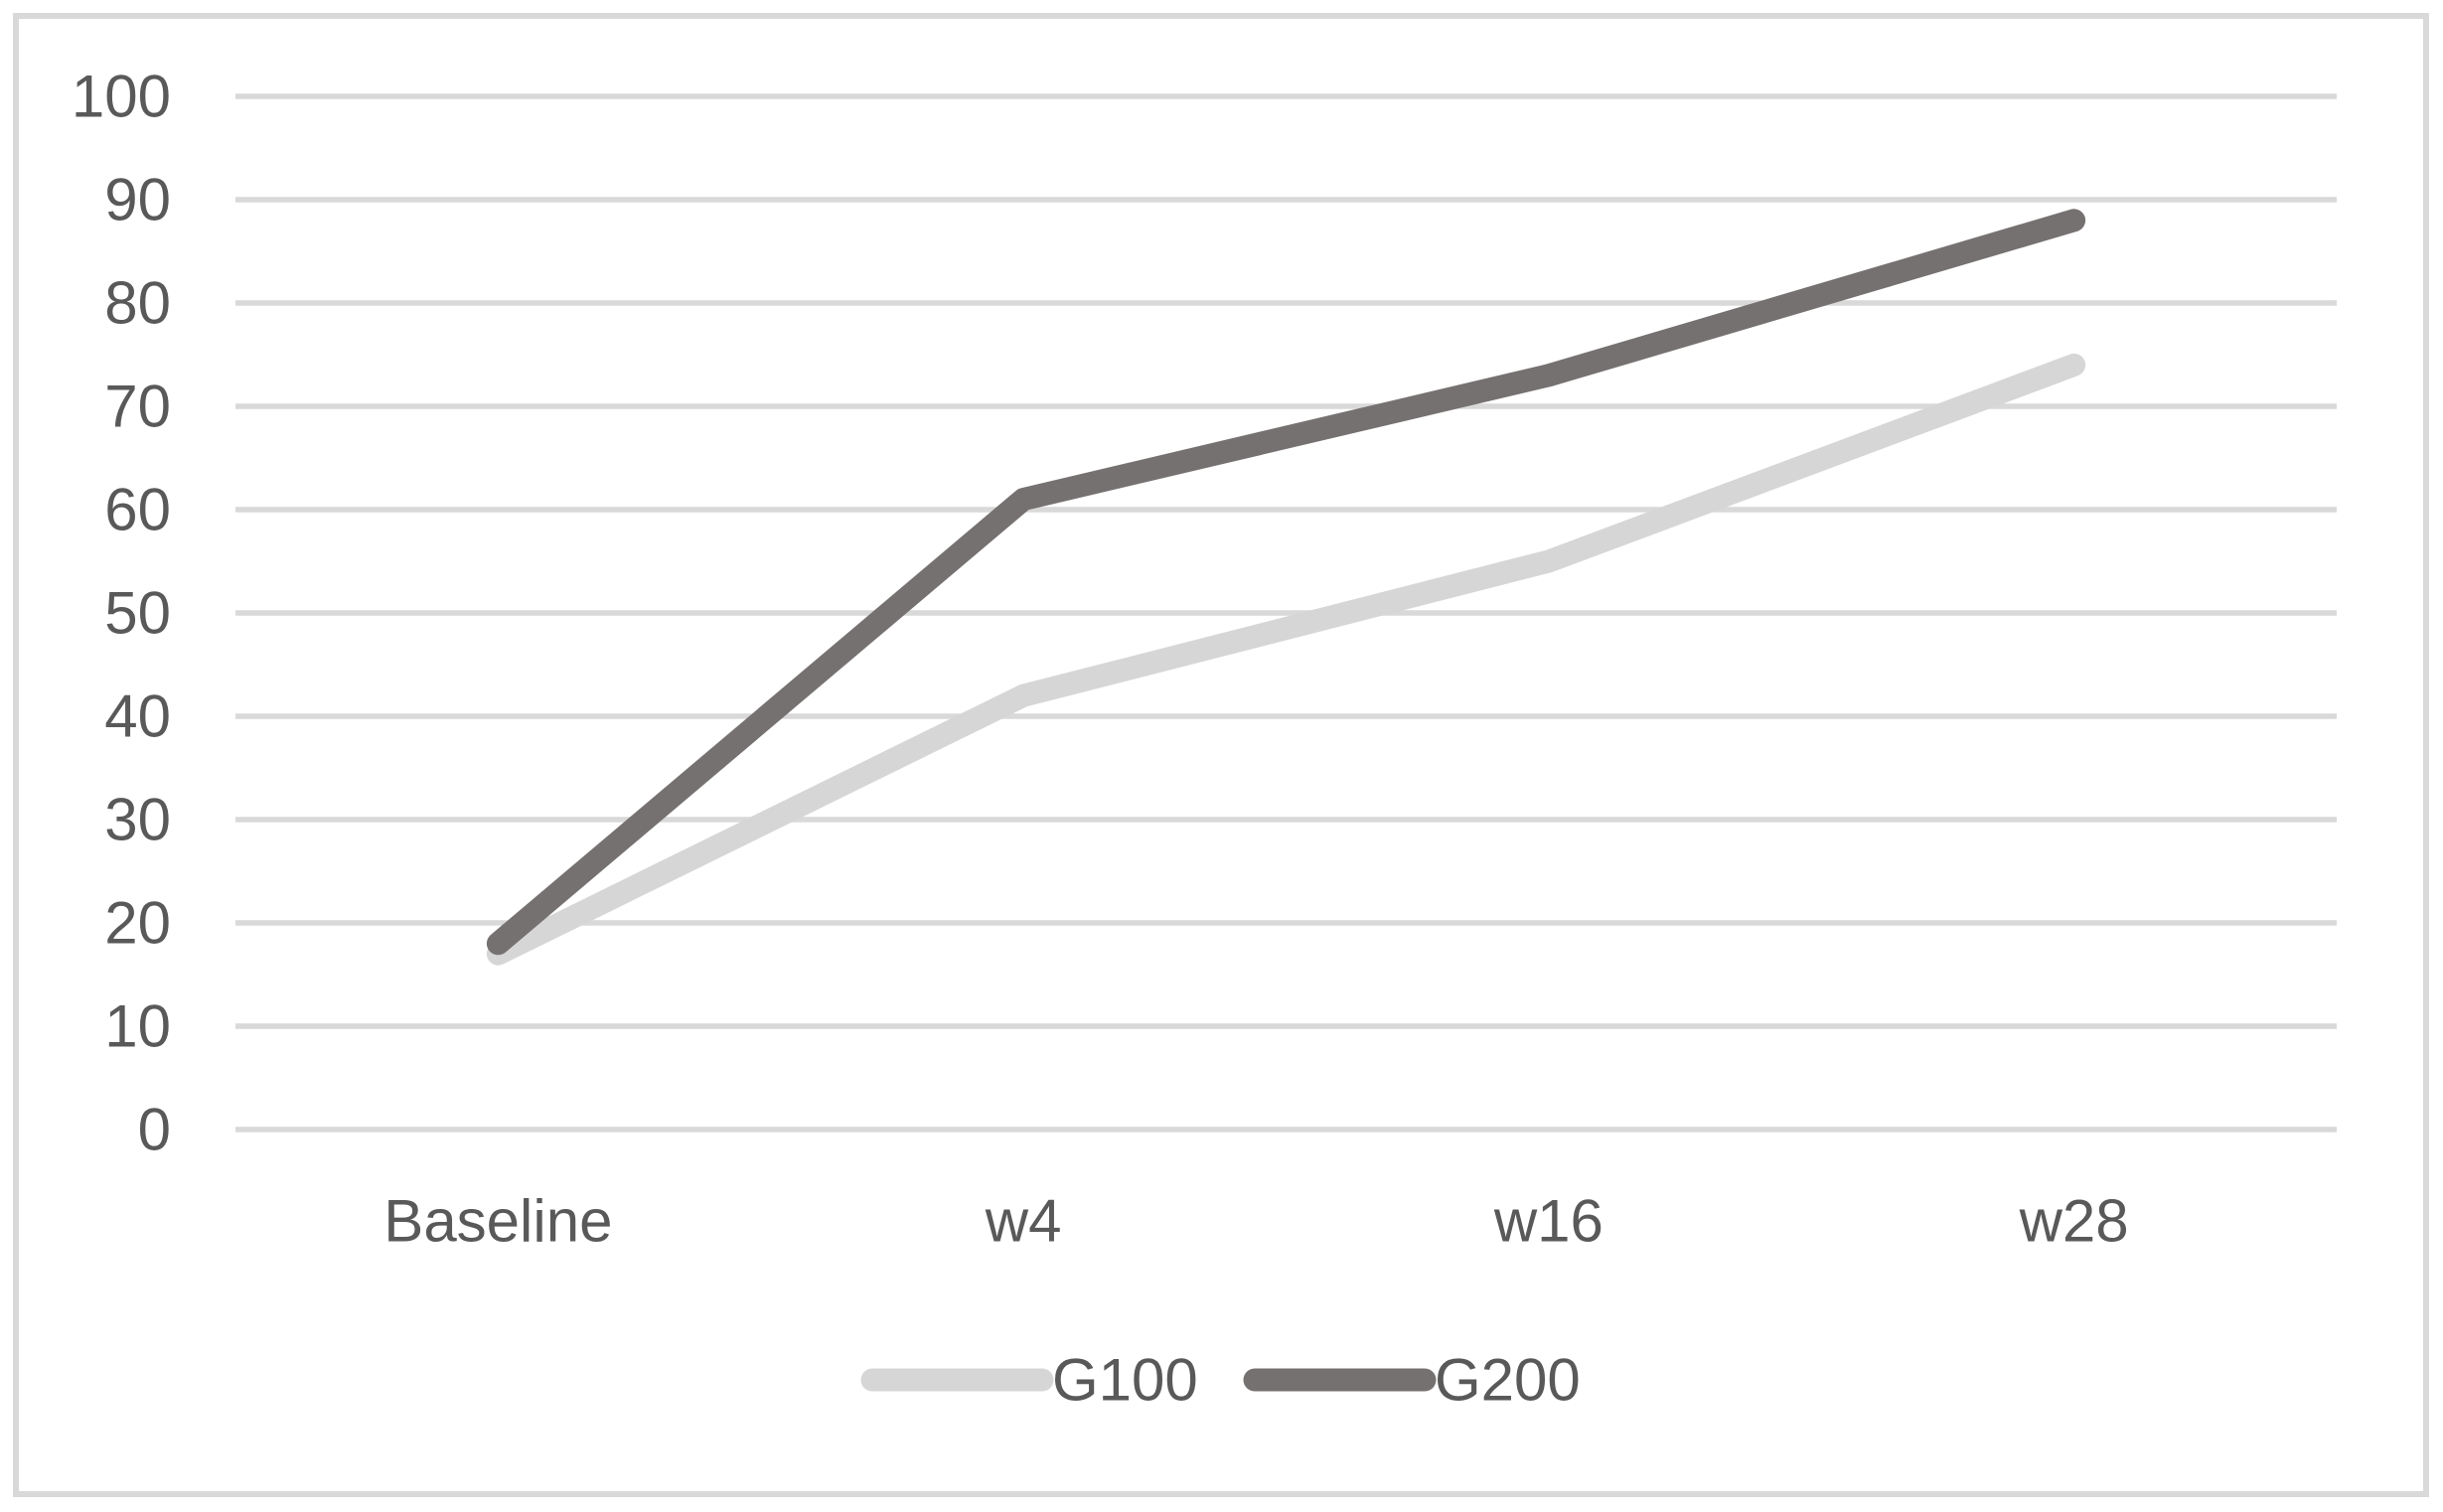  What do you see at coordinates (2074, 1221) in the screenshot?
I see `x-axis-category-label: w28` at bounding box center [2074, 1221].